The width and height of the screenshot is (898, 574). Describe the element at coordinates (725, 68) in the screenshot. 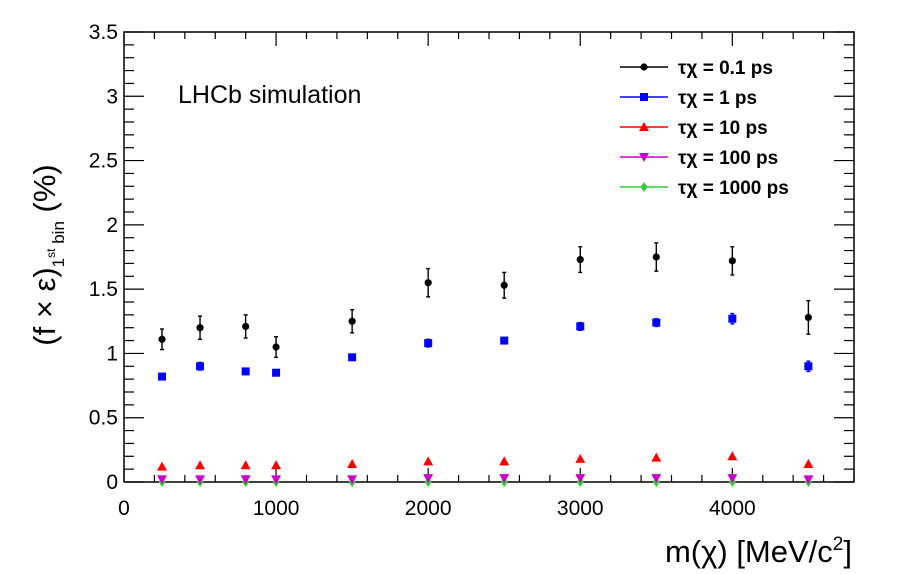

I see `legend-label: τχ = 0.1 ps` at that location.